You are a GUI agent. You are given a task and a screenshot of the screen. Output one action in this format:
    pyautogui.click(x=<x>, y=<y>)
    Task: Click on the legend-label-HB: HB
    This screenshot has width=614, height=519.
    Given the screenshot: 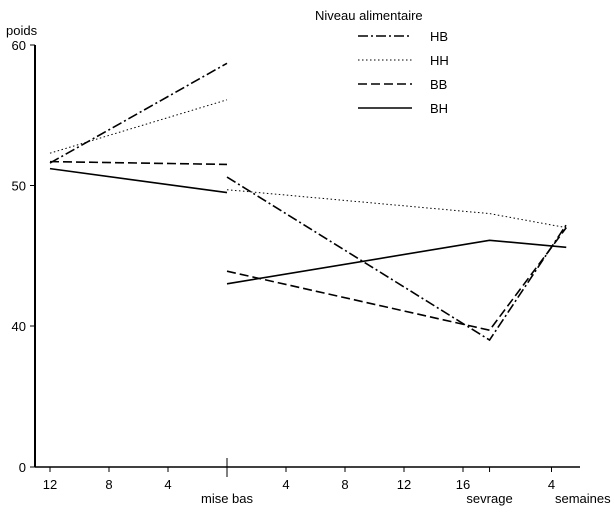 What is the action you would take?
    pyautogui.click(x=439, y=36)
    